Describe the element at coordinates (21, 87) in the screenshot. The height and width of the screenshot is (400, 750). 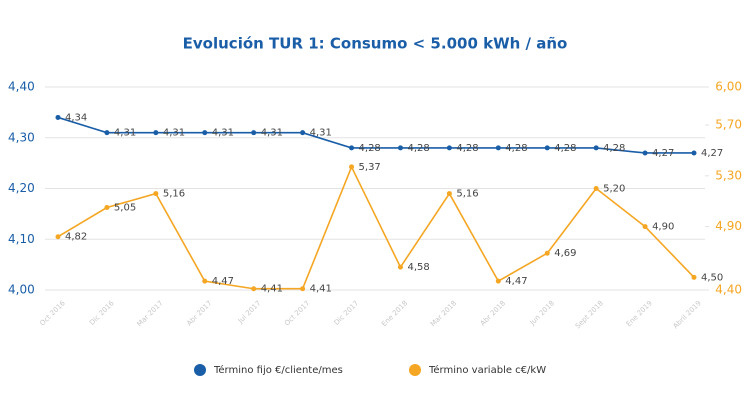
I see `y-tick-label: 4,40` at that location.